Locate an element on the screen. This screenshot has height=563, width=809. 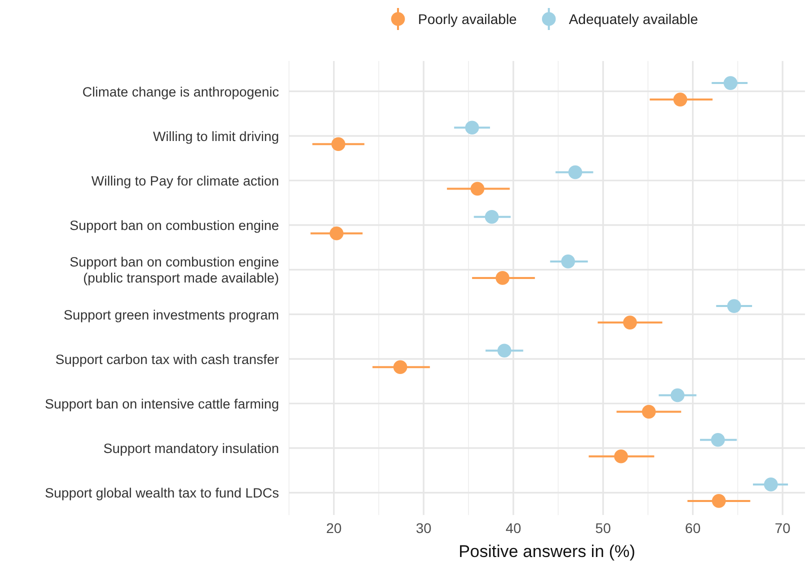
y-tick-label: Willing to limit driving is located at coordinates (215, 136).